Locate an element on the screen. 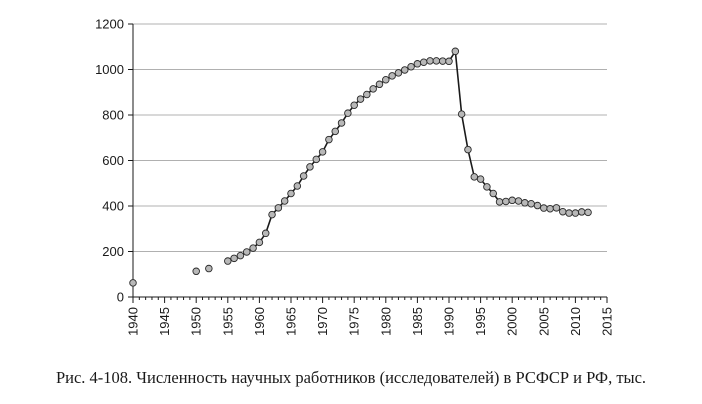  data-point-1977 is located at coordinates (367, 94).